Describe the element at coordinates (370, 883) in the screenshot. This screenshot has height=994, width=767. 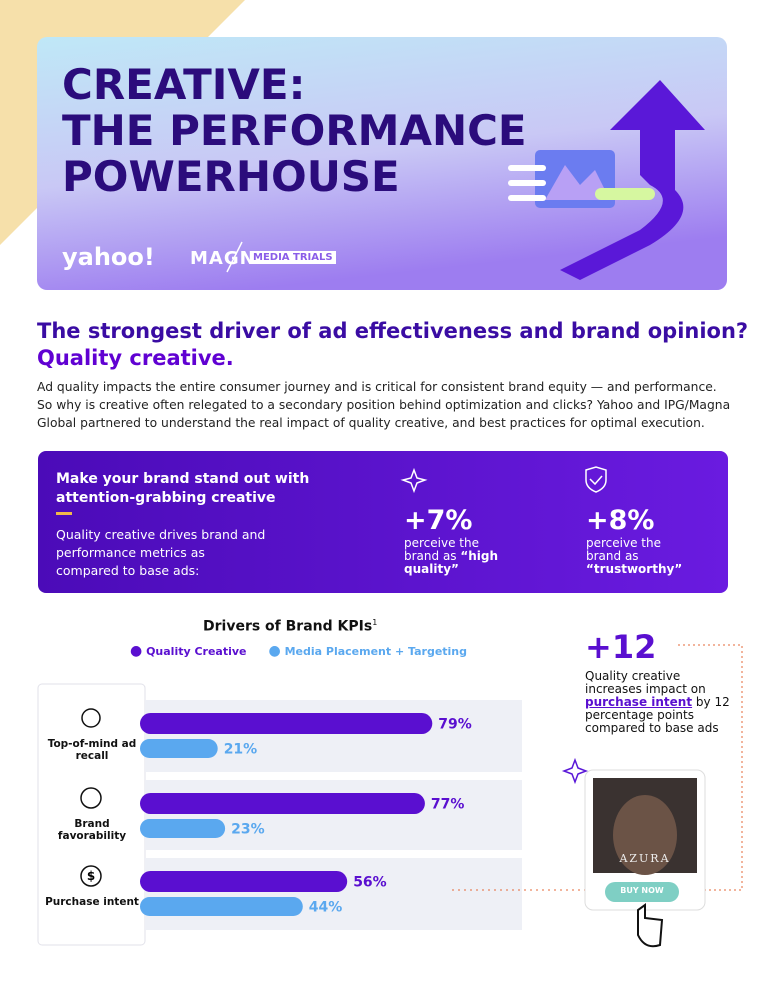
I see `value-label: 56%` at that location.